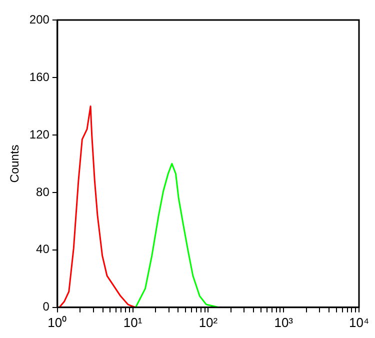 This screenshot has height=338, width=375. What do you see at coordinates (133, 322) in the screenshot?
I see `x-tick-label: 10¹` at bounding box center [133, 322].